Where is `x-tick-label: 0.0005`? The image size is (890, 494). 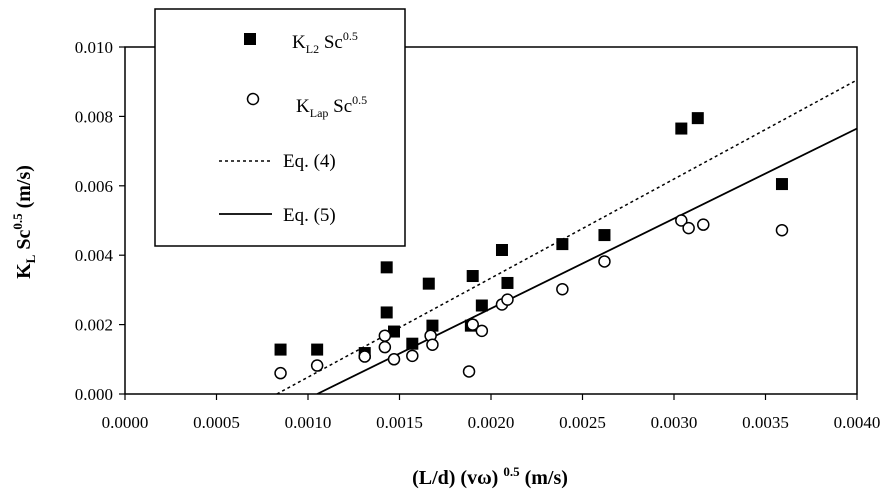
x-tick-label: 0.0005 is located at coordinates (216, 422).